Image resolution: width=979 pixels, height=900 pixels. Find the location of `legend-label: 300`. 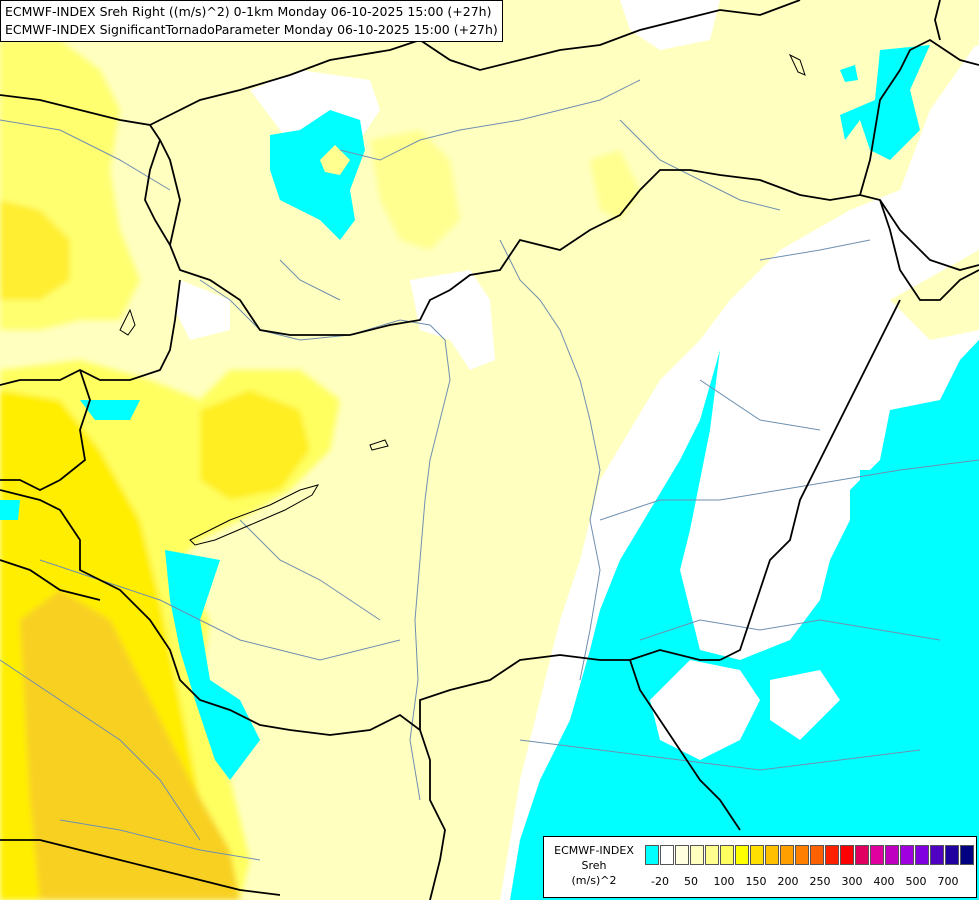

legend-label: 300 is located at coordinates (852, 881).